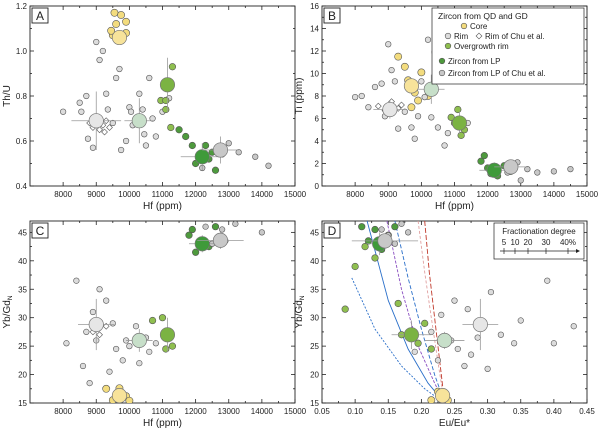  I want to click on x-tick-label: 13000, so click(521, 194).